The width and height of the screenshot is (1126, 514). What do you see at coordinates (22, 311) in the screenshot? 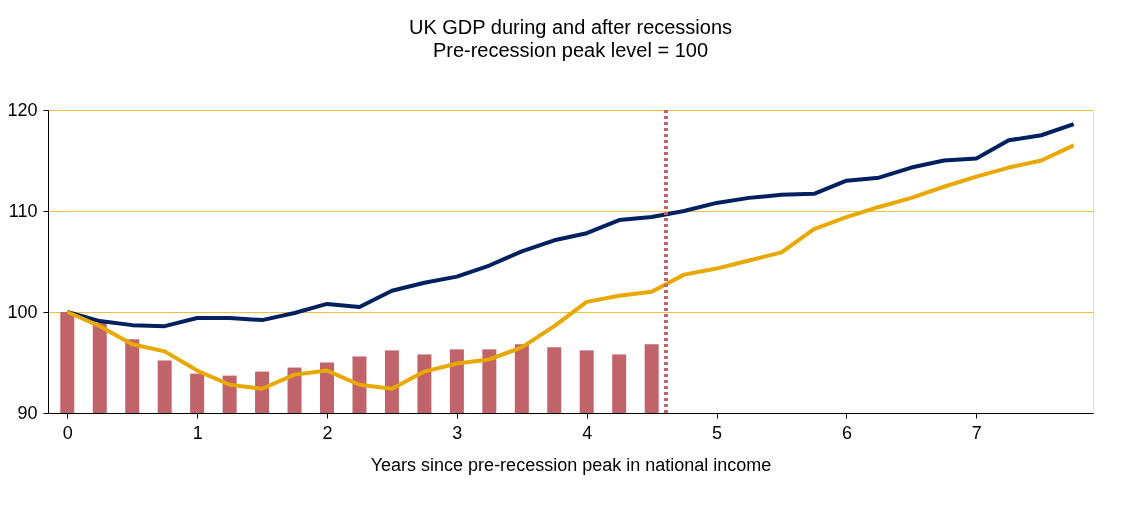
I see `y-tick-label: 100` at bounding box center [22, 311].